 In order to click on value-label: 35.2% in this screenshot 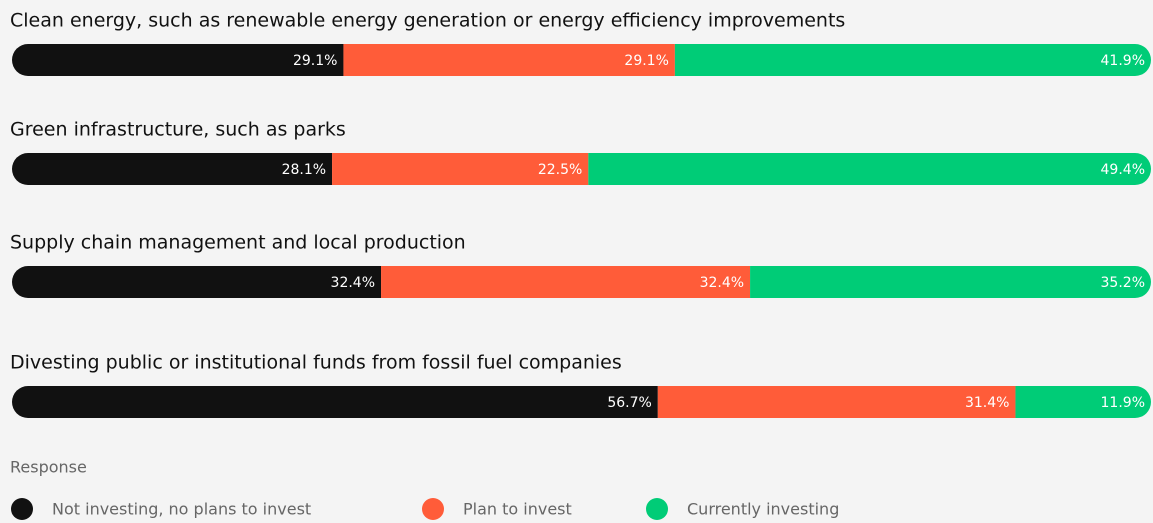, I will do `click(1123, 283)`.